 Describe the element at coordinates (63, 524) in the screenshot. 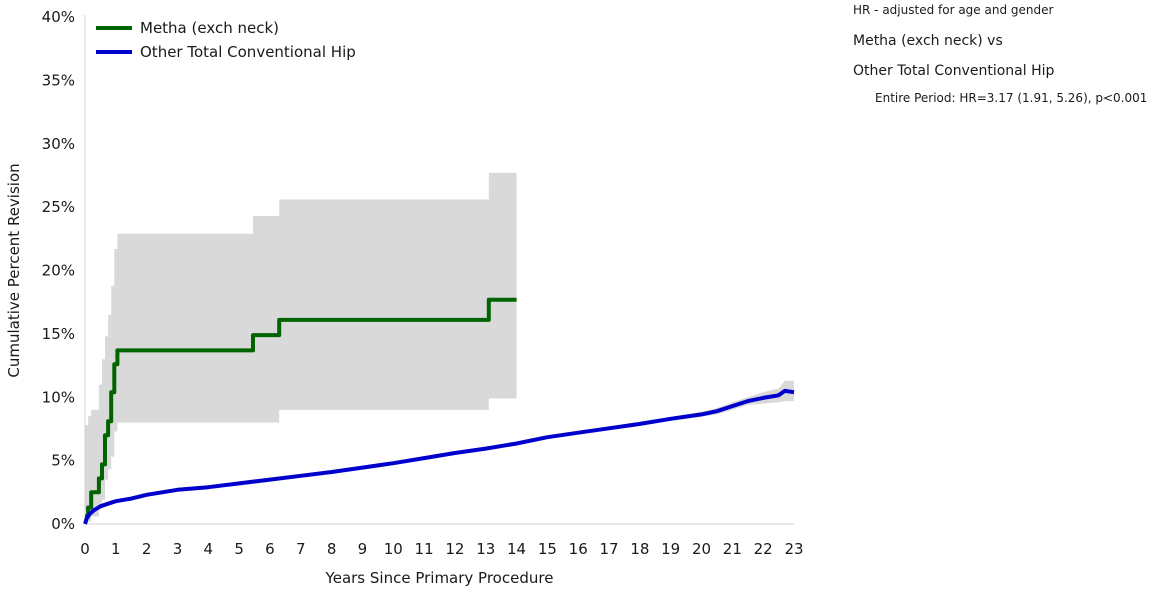

I see `y-tick-label: 0%` at that location.